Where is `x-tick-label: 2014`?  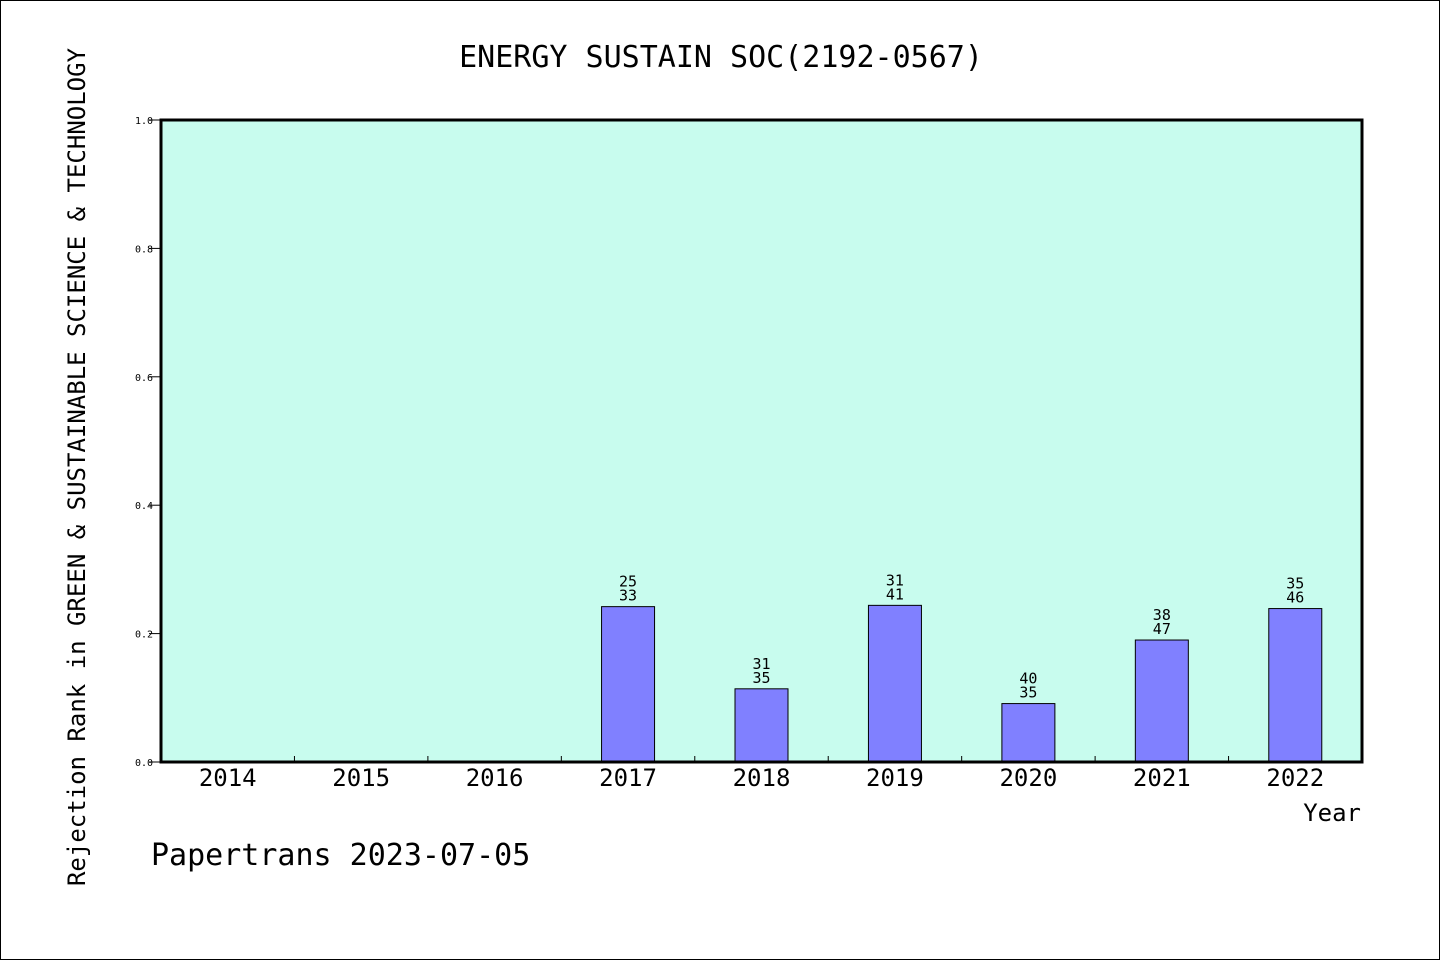
x-tick-label: 2014 is located at coordinates (228, 778).